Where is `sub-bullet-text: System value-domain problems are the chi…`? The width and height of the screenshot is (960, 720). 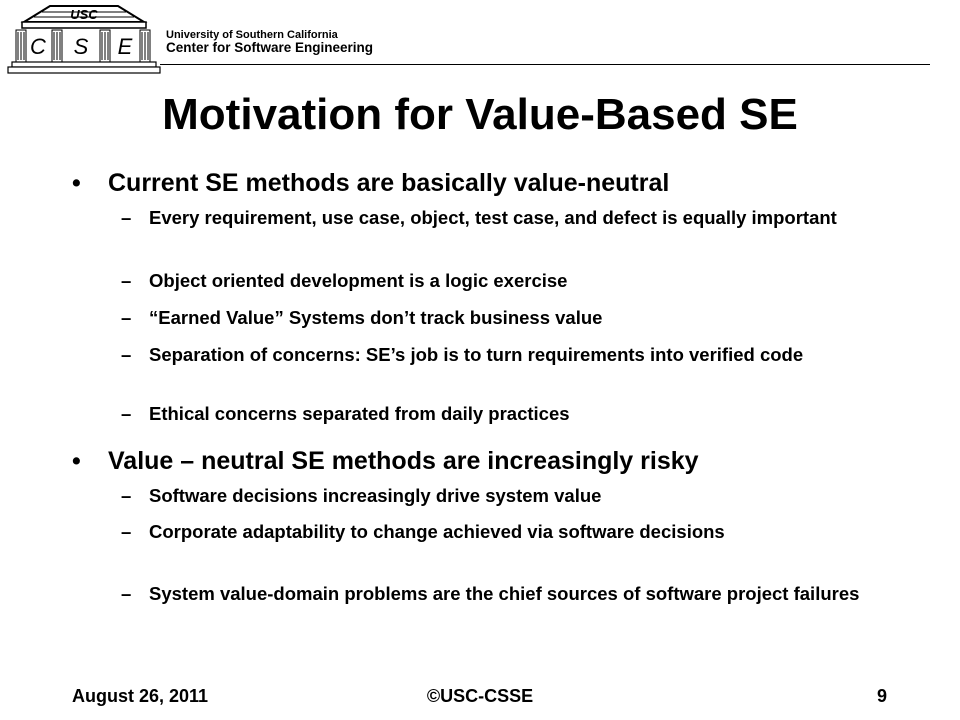
sub-bullet-text: System value-domain problems are the chi… is located at coordinates (504, 593).